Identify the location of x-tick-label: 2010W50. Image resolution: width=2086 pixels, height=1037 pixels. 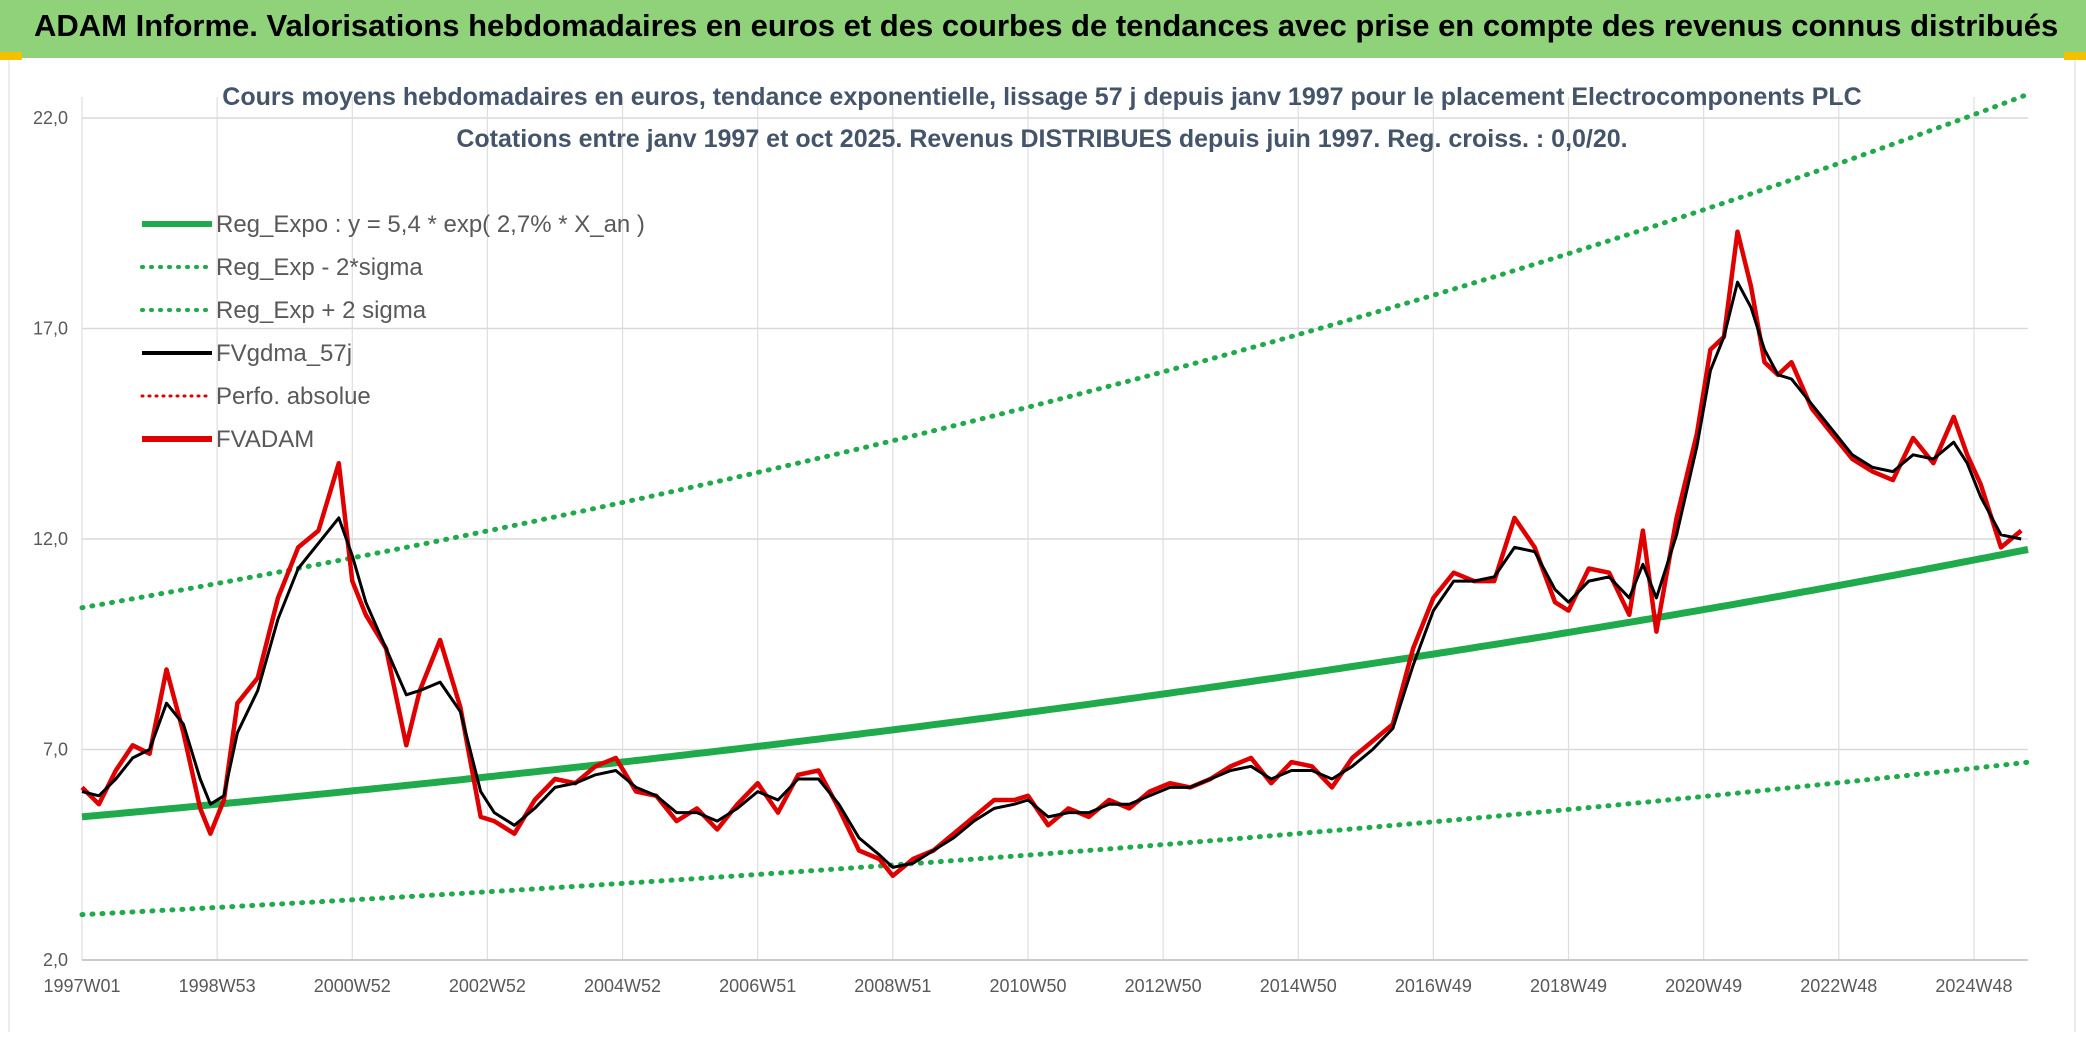
(1027, 986).